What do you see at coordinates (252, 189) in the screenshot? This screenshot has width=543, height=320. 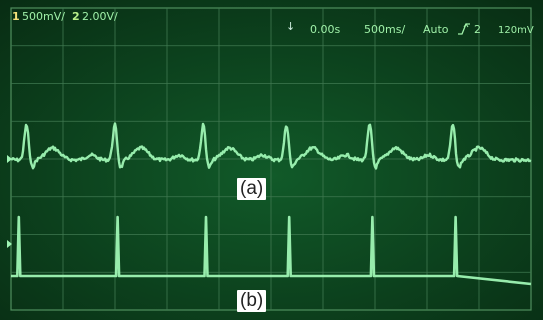 I see `trace-a-label: (a)` at bounding box center [252, 189].